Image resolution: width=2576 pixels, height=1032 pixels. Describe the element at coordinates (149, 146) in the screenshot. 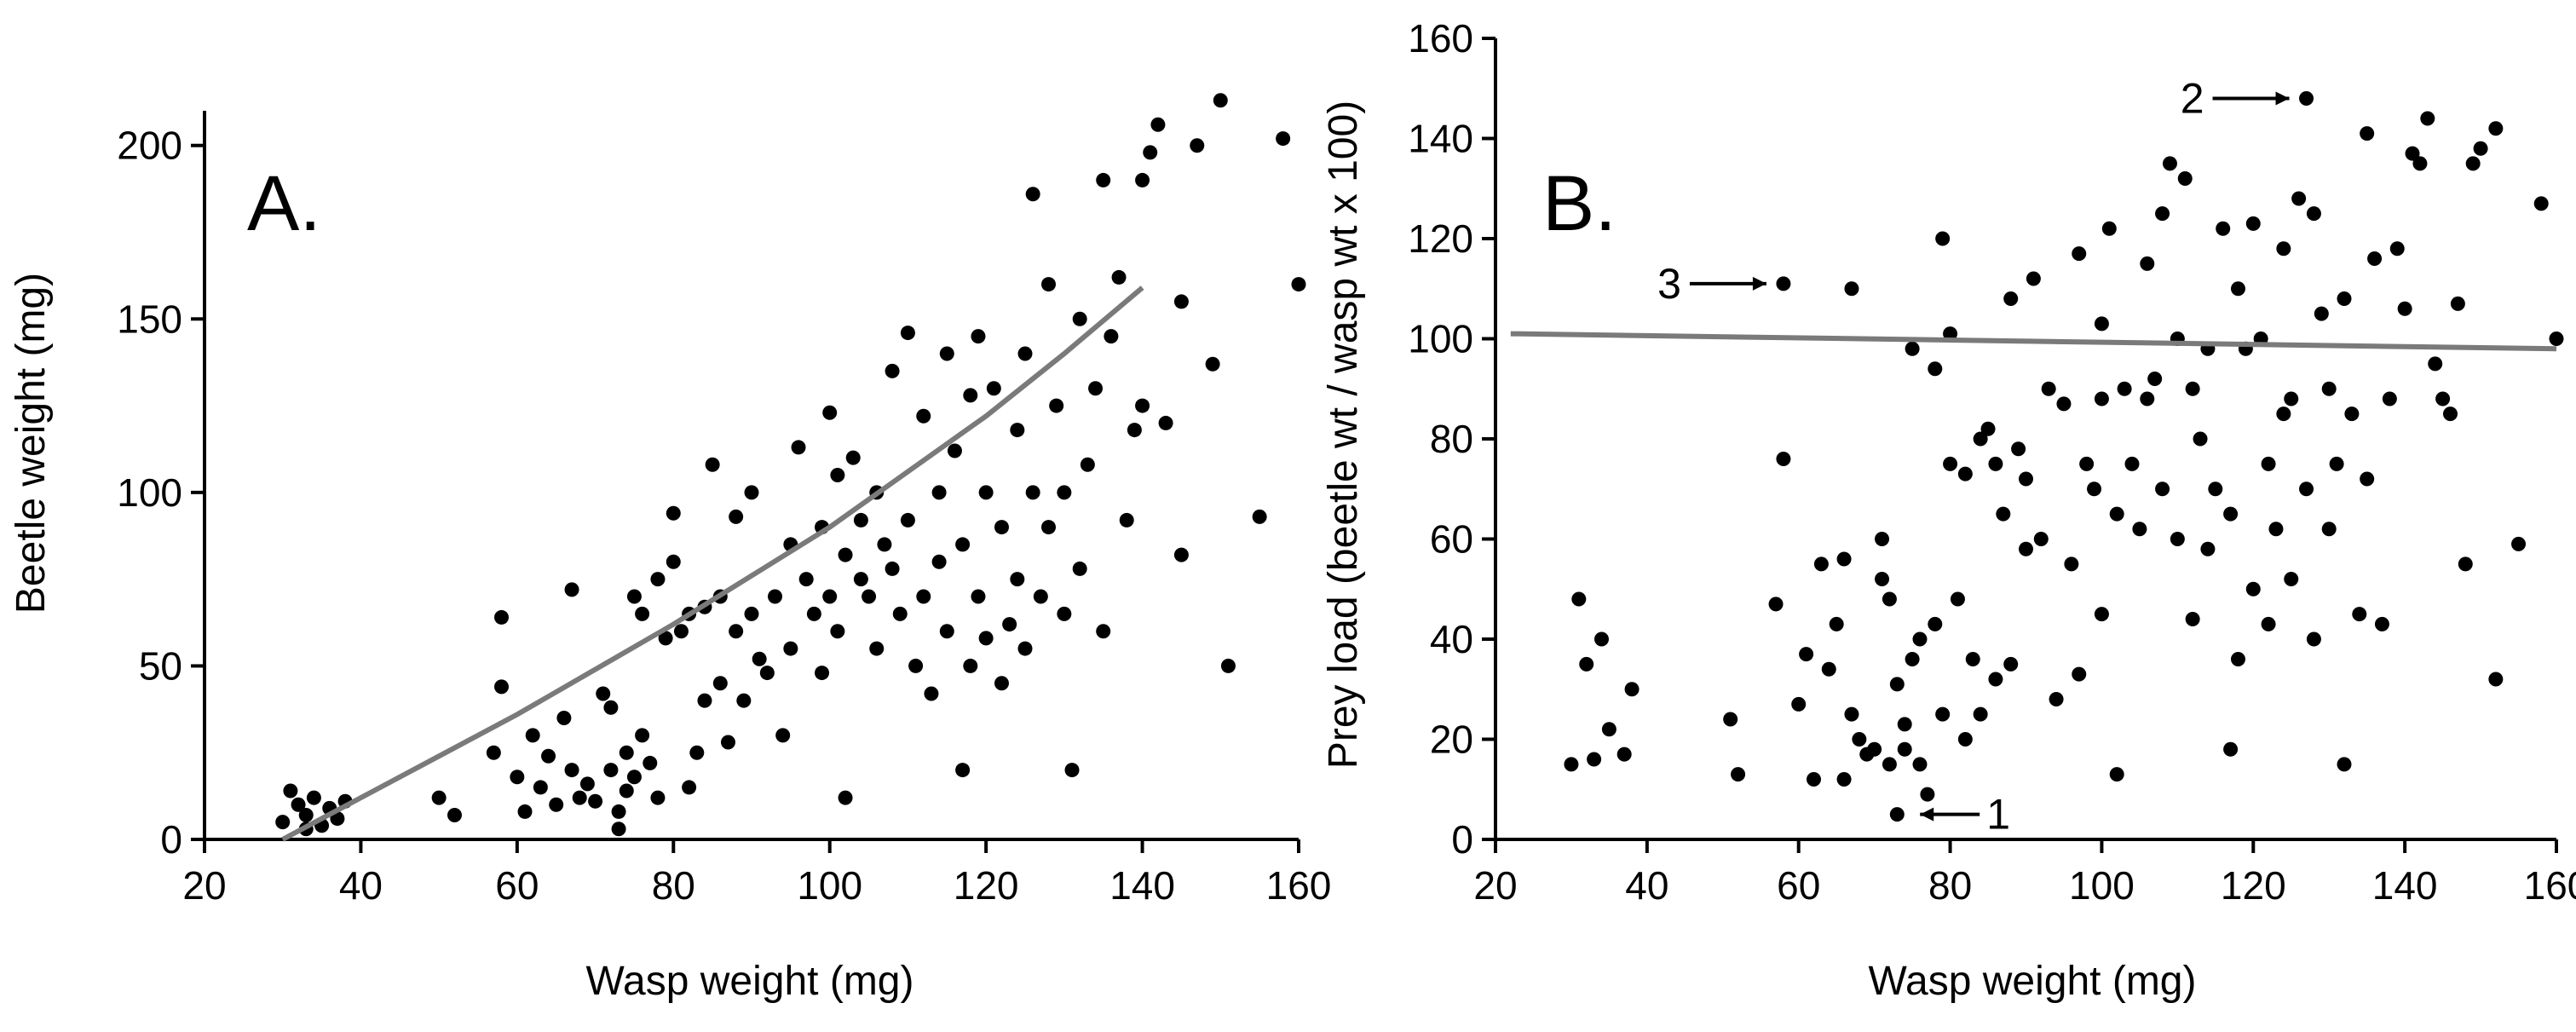

I see `panel-a-y-tick-label: 200` at that location.